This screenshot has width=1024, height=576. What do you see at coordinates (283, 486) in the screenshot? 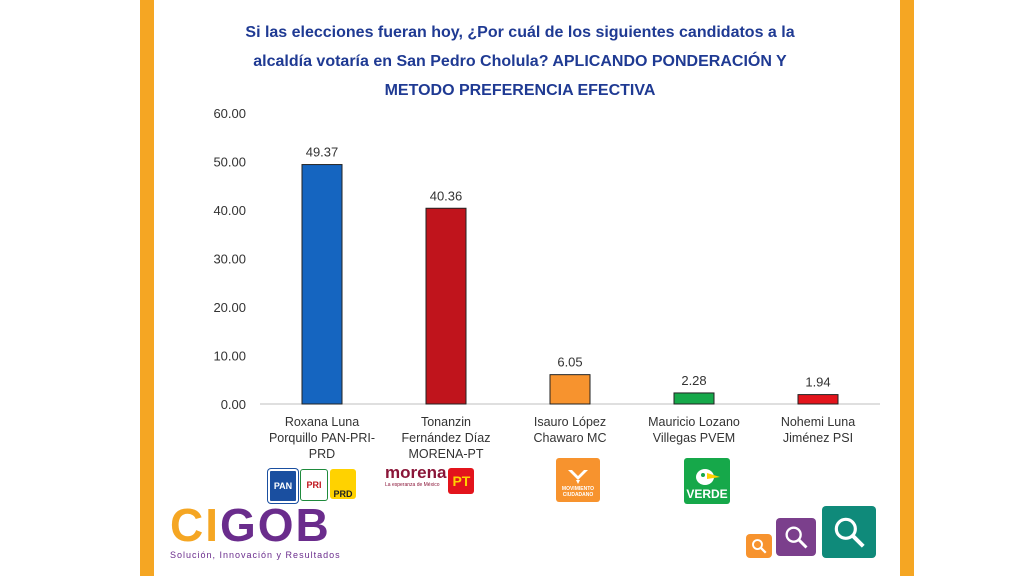
I see `pan-logo: PAN` at bounding box center [283, 486].